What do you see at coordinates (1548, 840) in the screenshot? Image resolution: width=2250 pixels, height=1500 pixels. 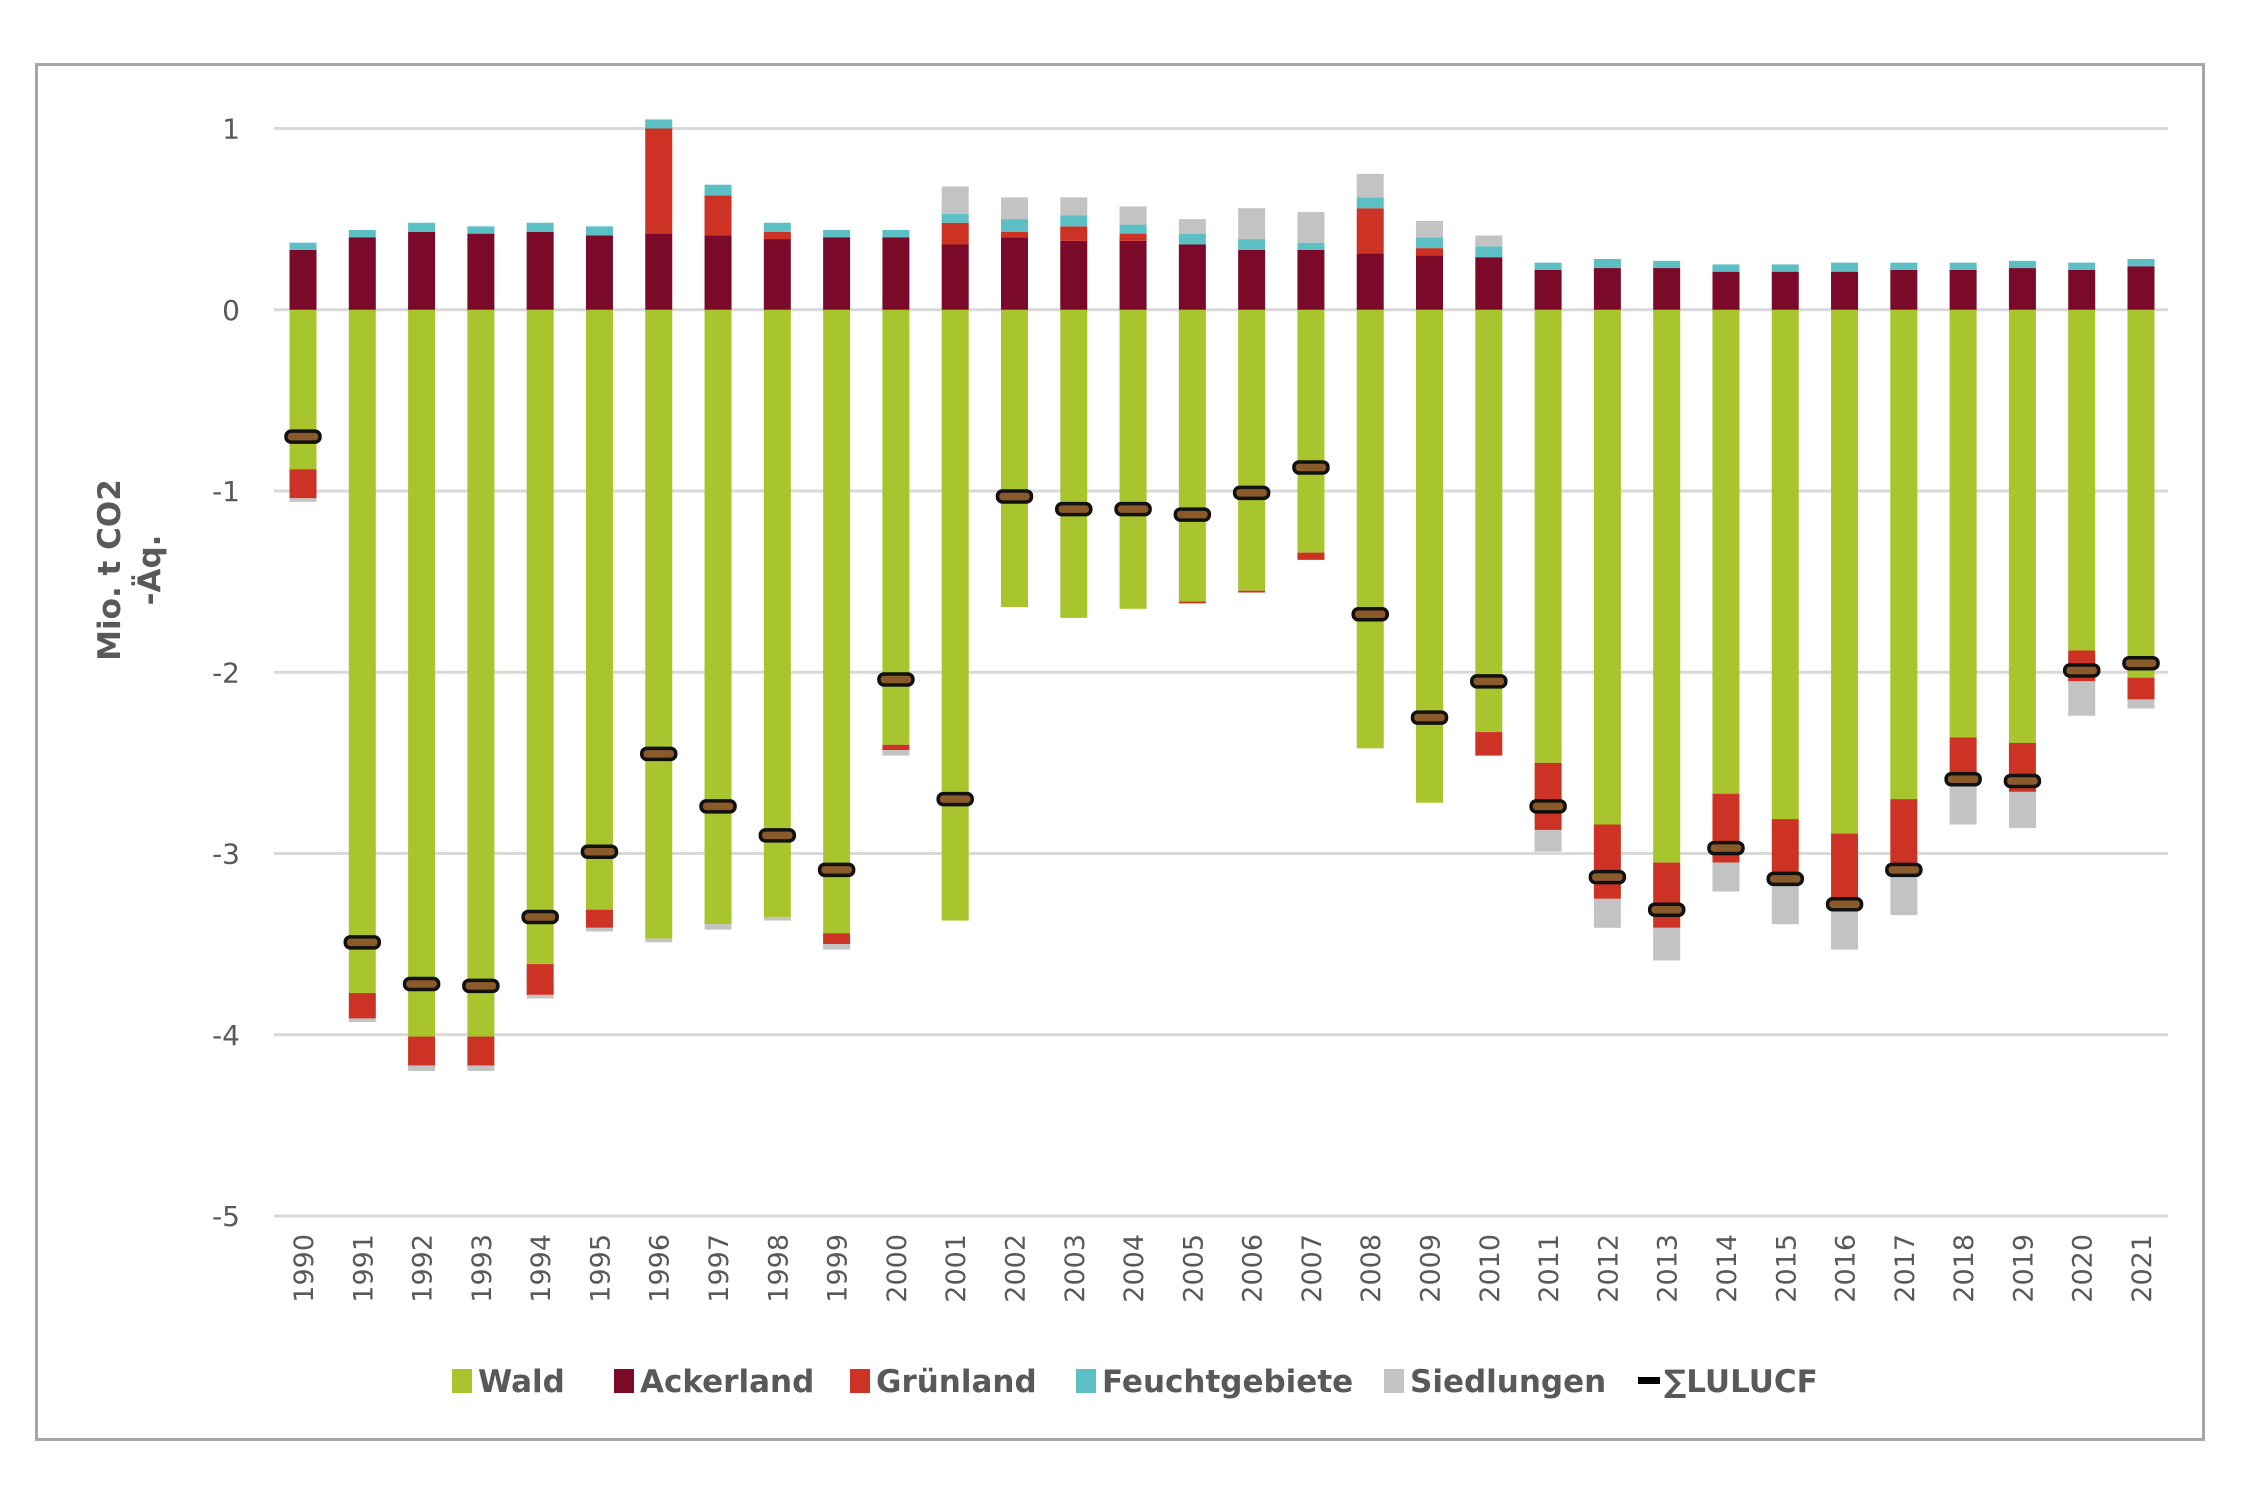 I see `bar-segment-siedlungen-2011` at bounding box center [1548, 840].